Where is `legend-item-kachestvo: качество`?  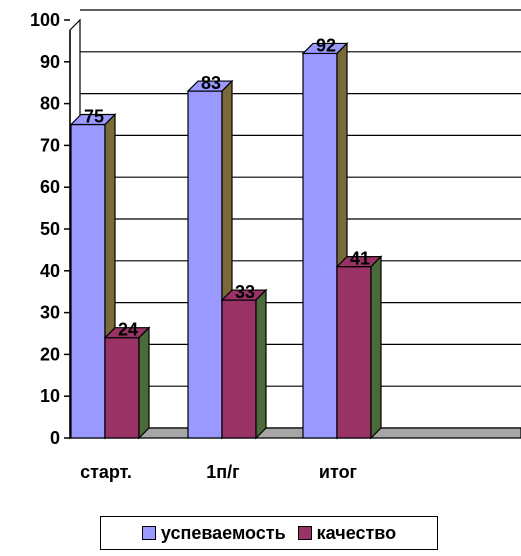 legend-item-kachestvo: качество is located at coordinates (347, 533).